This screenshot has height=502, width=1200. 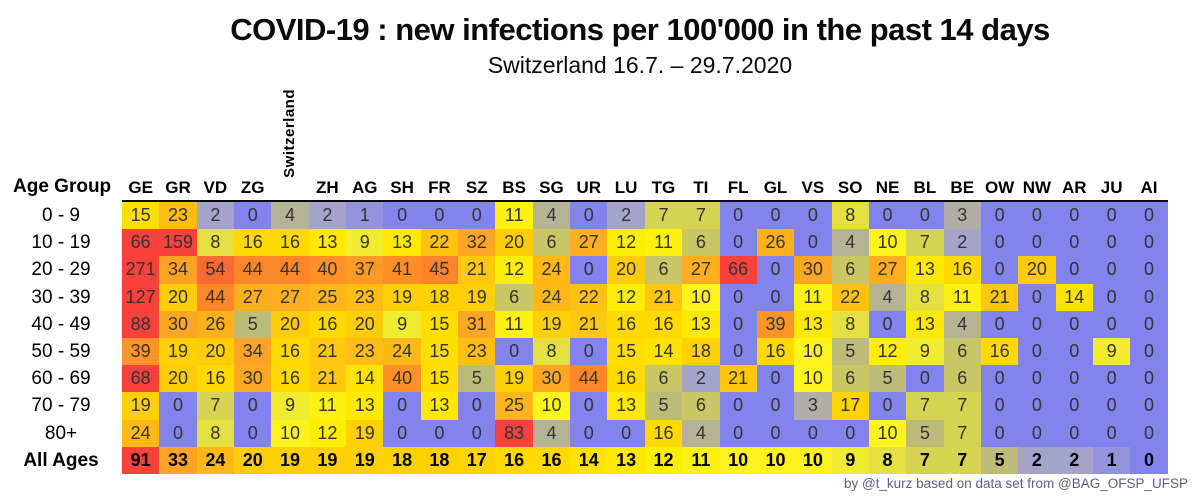 What do you see at coordinates (327, 187) in the screenshot?
I see `column-header-ZH: ZH` at bounding box center [327, 187].